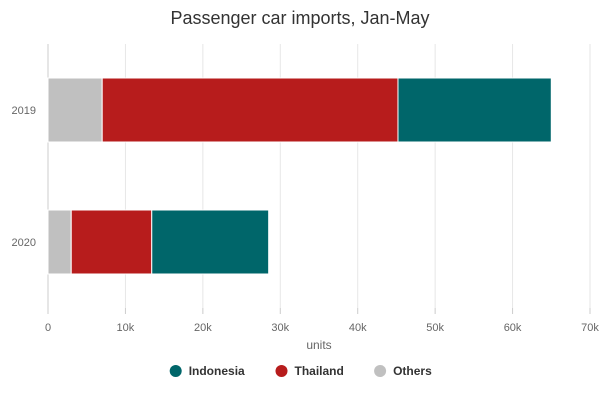  I want to click on legend-label: Thailand, so click(319, 371).